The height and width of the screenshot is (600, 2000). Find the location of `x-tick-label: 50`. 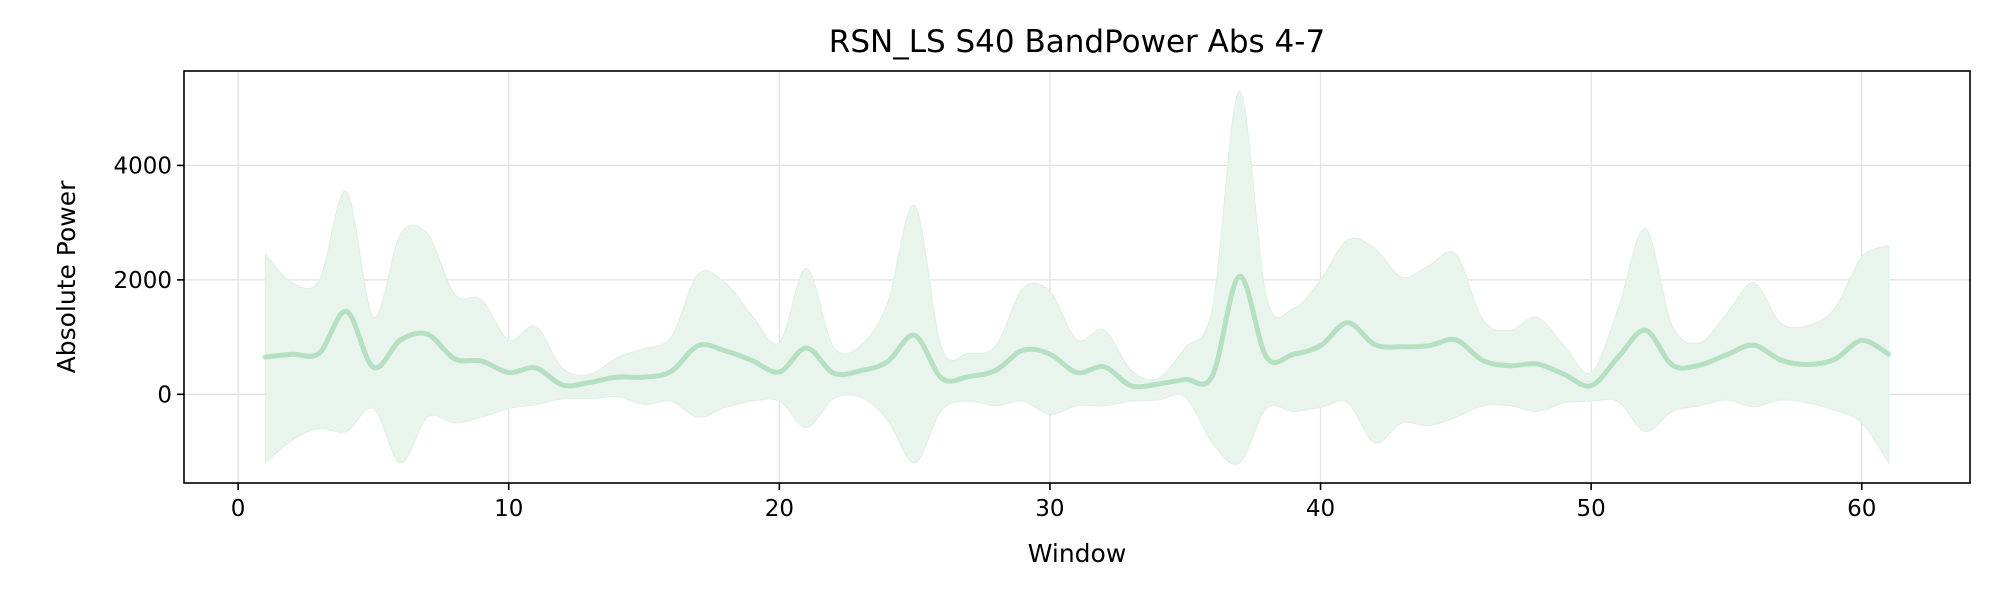

x-tick-label: 50 is located at coordinates (1591, 509).